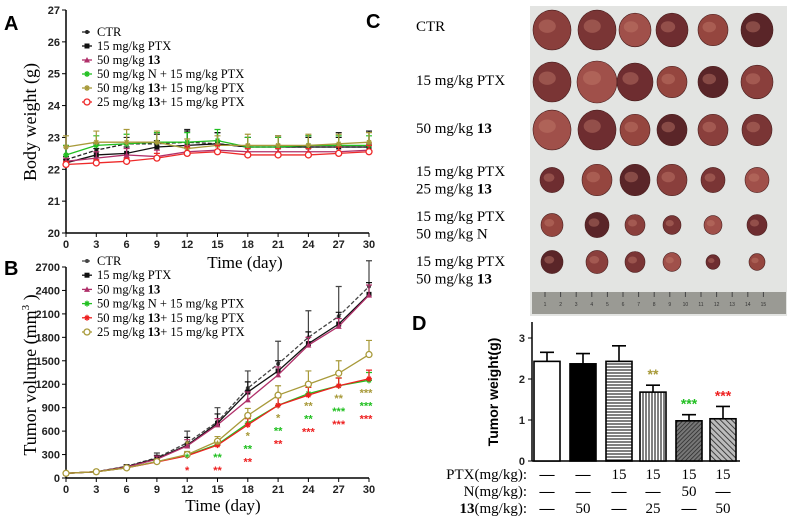  I want to click on y-tick-label: 600, so click(51, 432).